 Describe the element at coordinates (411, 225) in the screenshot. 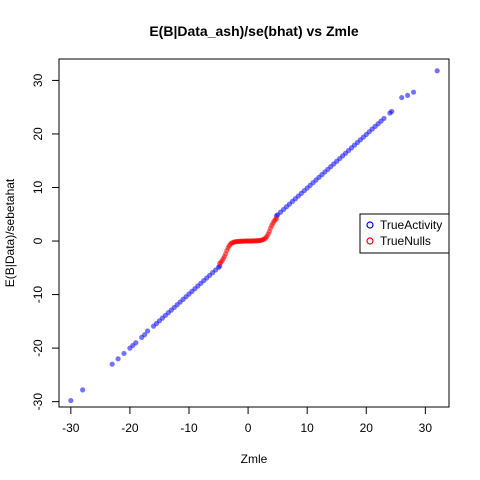

I see `legend-label-trueactivity: TrueActivity` at that location.